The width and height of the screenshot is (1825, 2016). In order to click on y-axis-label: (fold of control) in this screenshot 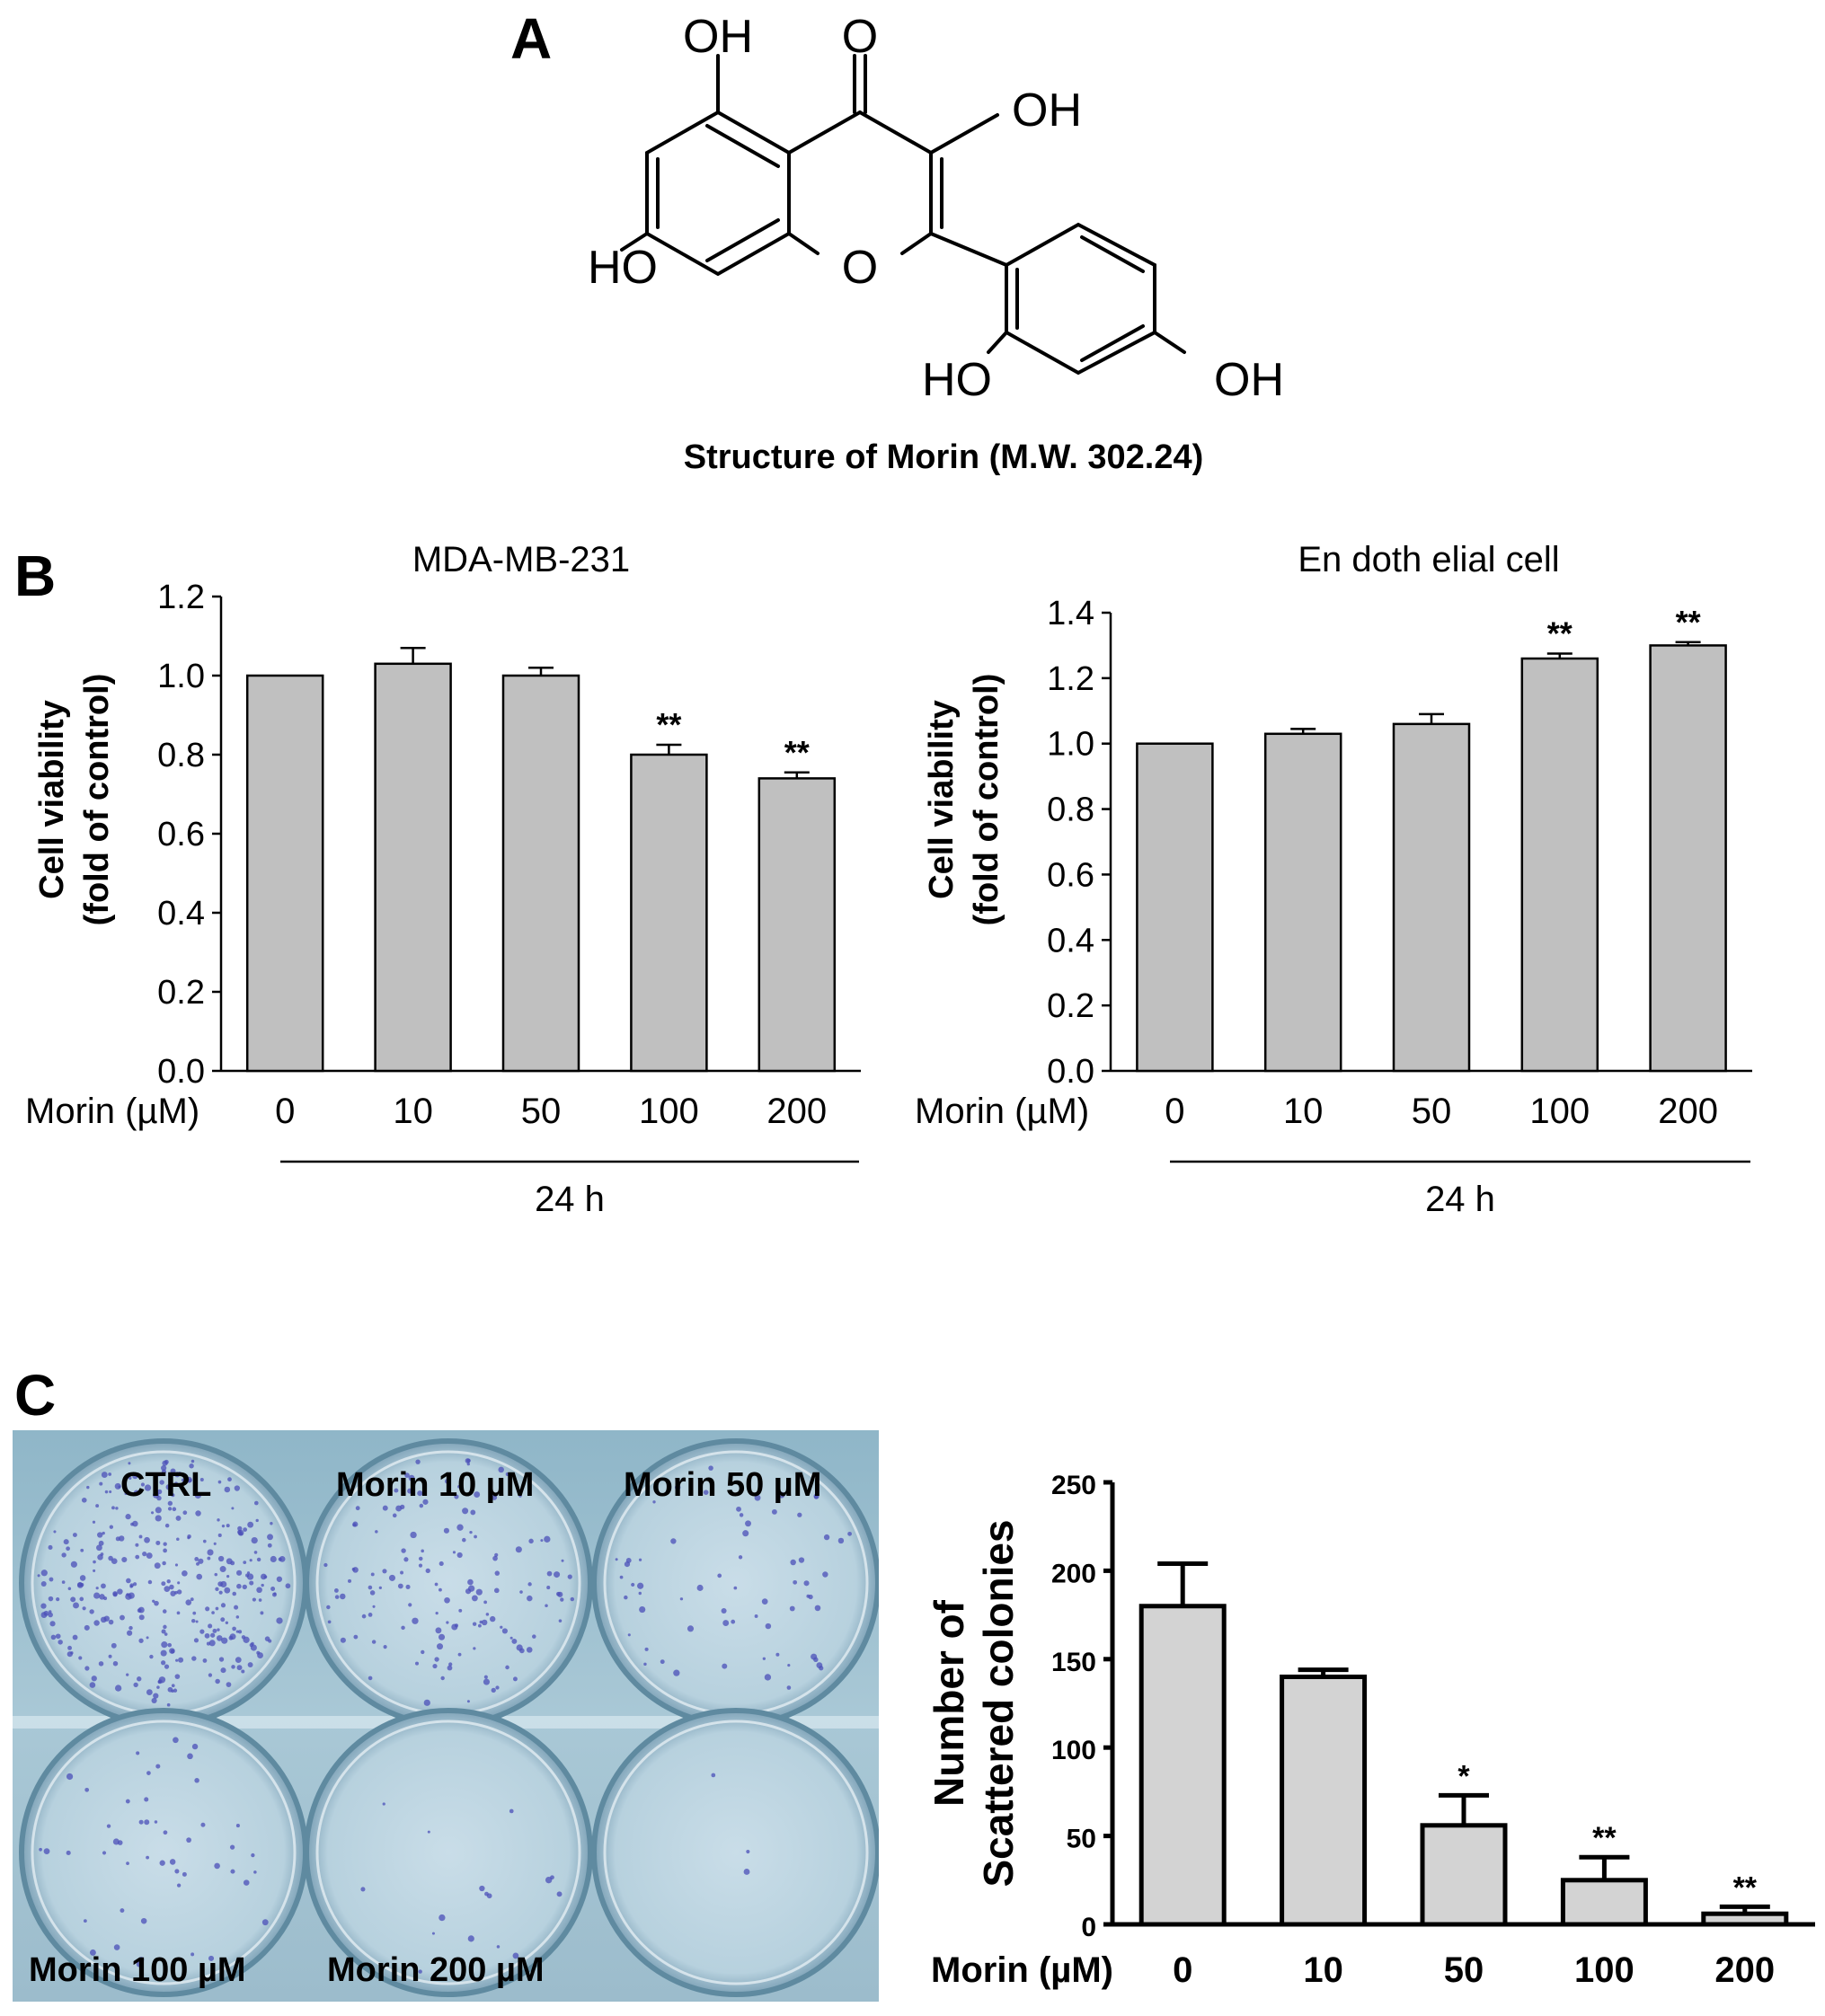, I will do `click(97, 800)`.